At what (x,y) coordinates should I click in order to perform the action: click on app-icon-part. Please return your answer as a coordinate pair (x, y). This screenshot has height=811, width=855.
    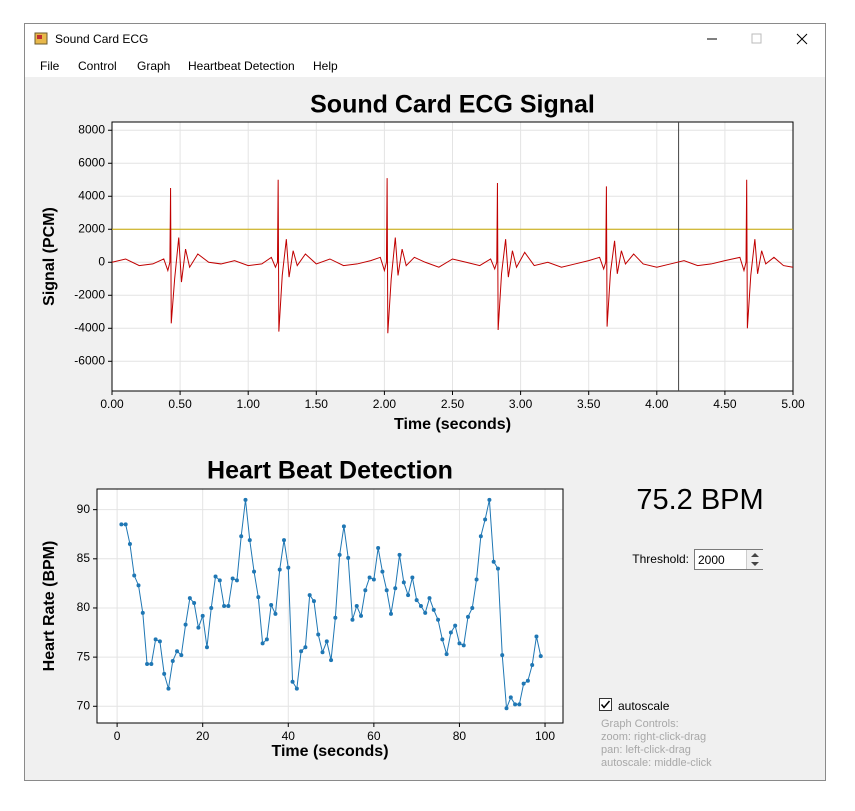
    Looking at the image, I should click on (39, 37).